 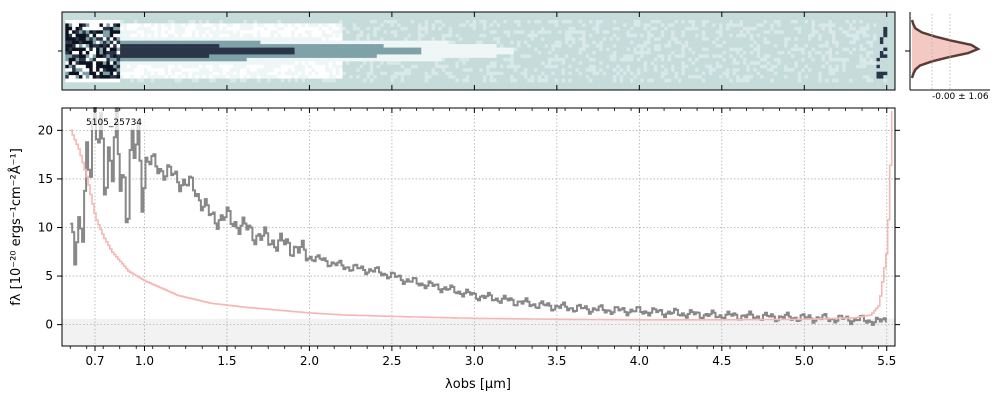 I want to click on x-tick-label: 5.0, so click(x=804, y=361).